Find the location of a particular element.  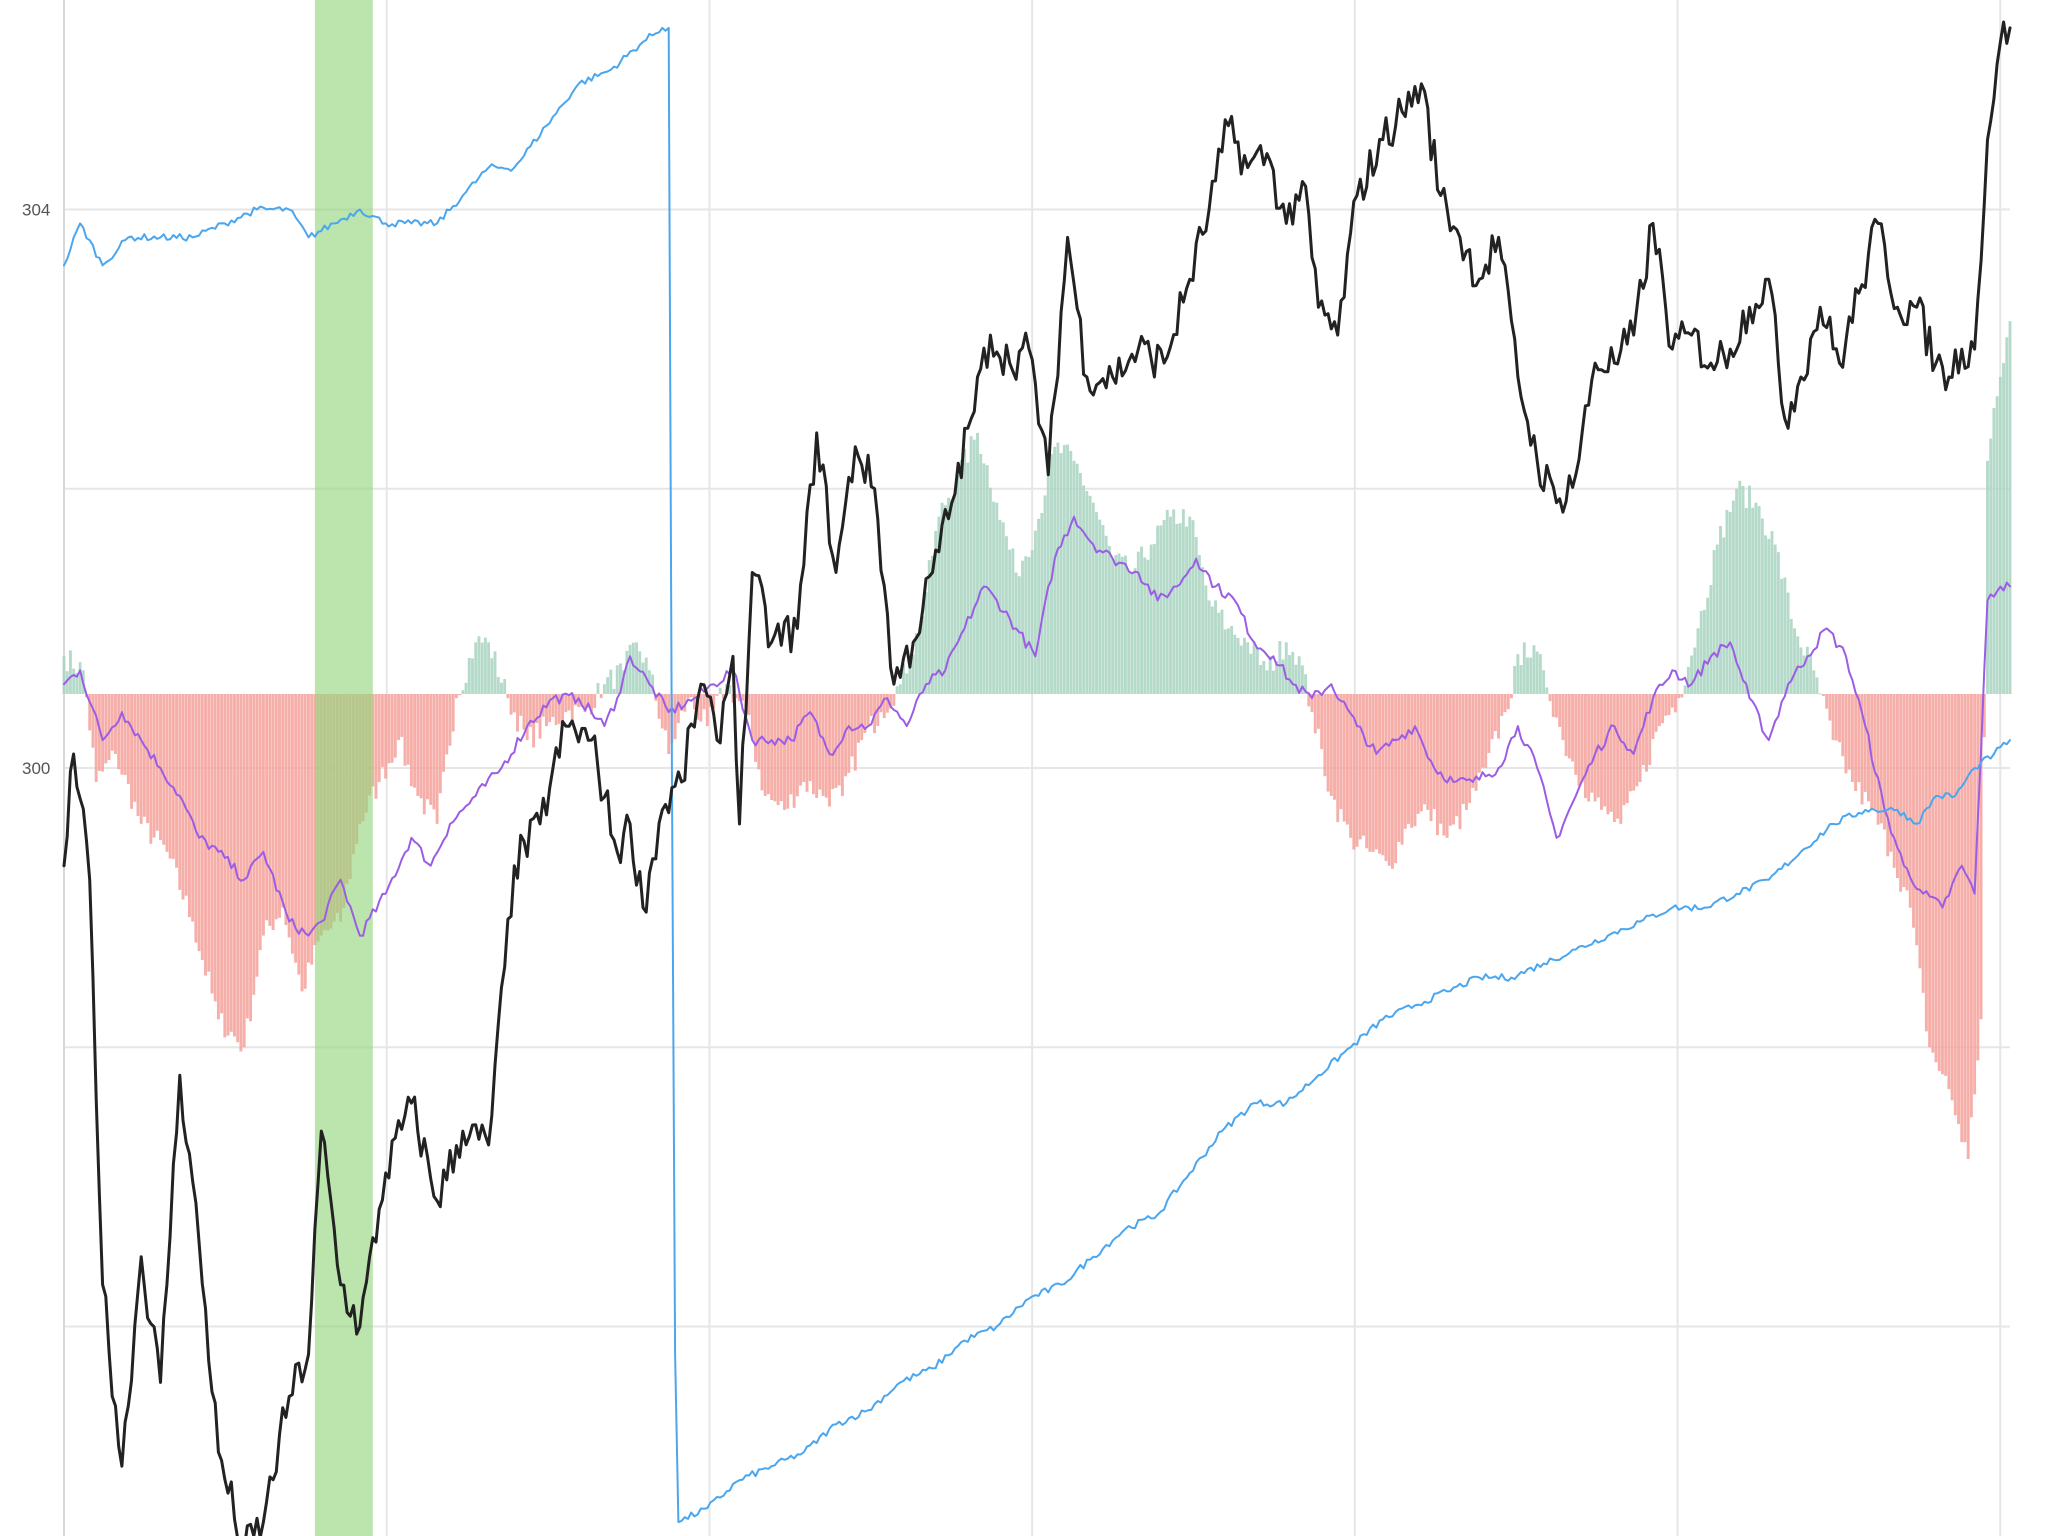

y-tick-label: 304 is located at coordinates (36, 209).